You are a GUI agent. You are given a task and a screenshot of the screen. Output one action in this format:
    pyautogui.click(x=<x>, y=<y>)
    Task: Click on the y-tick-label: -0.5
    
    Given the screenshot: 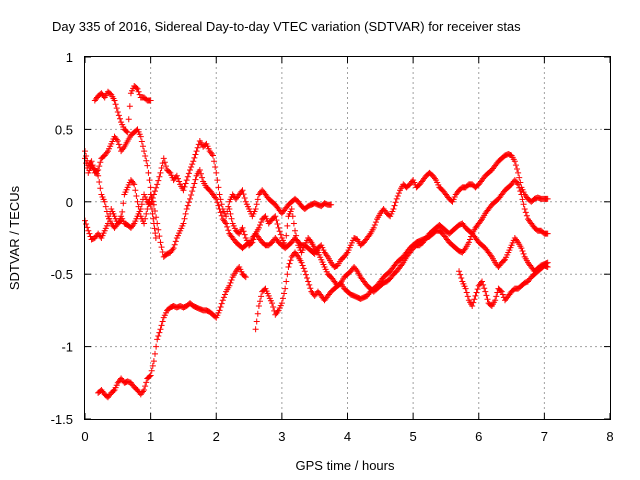 What is the action you would take?
    pyautogui.click(x=62, y=274)
    